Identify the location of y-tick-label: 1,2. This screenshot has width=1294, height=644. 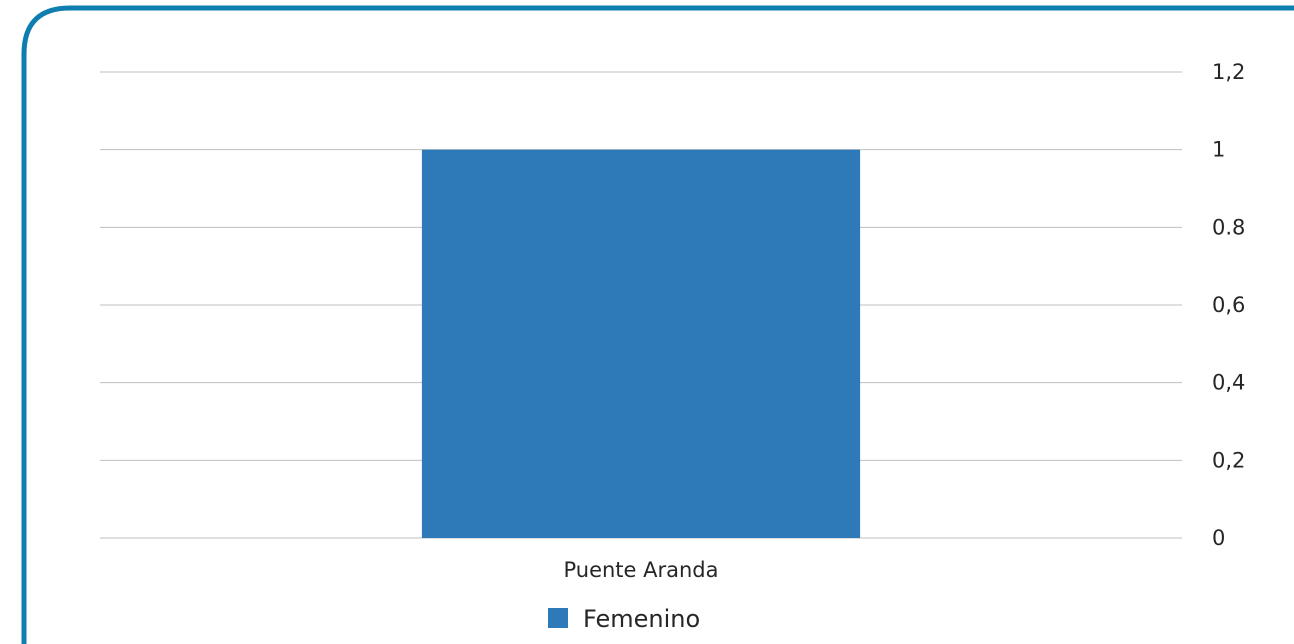
(1228, 72).